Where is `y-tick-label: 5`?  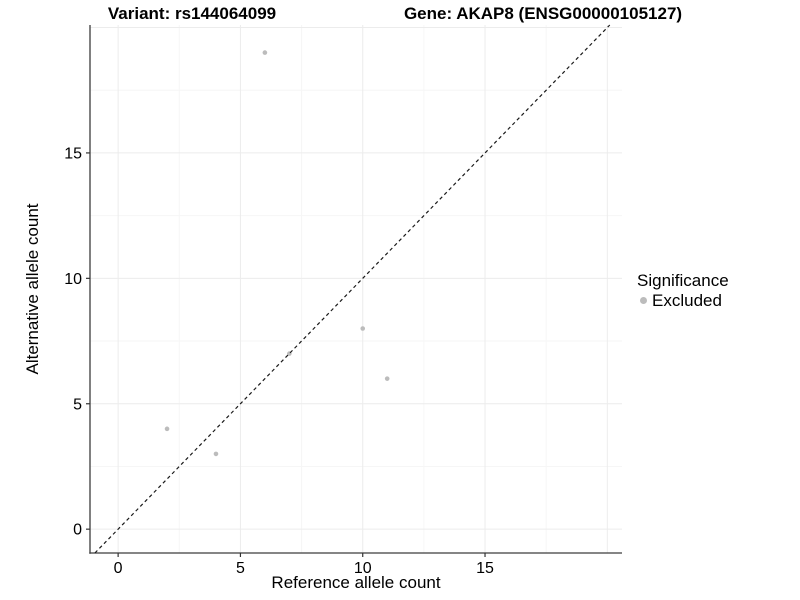
y-tick-label: 5 is located at coordinates (77, 404).